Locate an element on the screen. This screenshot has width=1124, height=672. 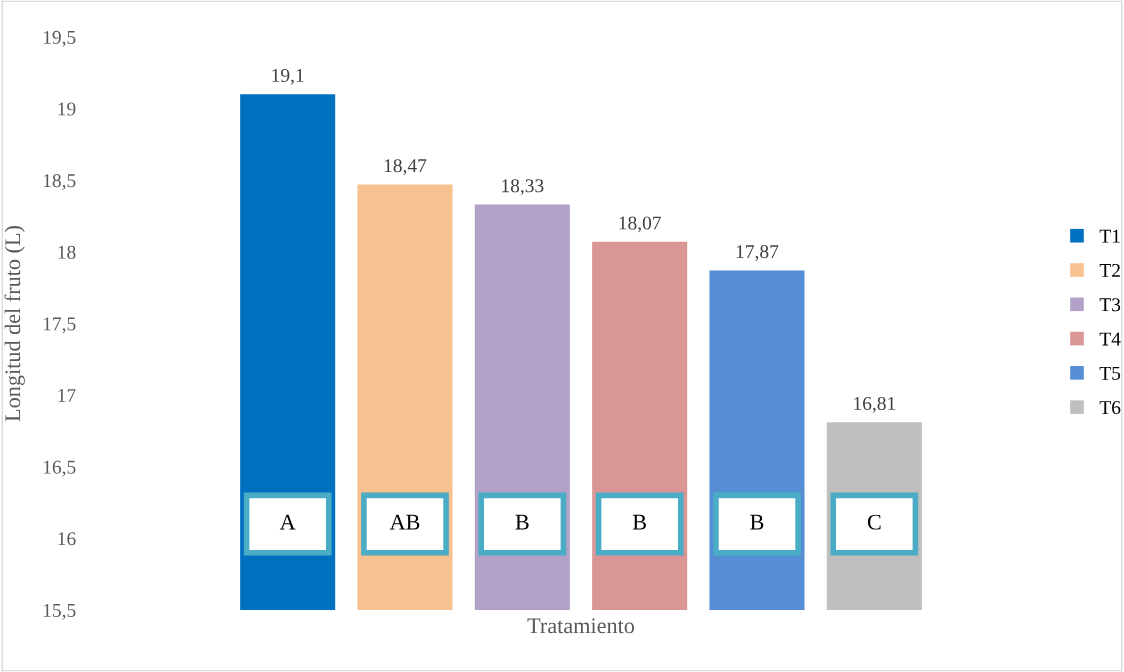
data-label: 18,33 is located at coordinates (523, 187).